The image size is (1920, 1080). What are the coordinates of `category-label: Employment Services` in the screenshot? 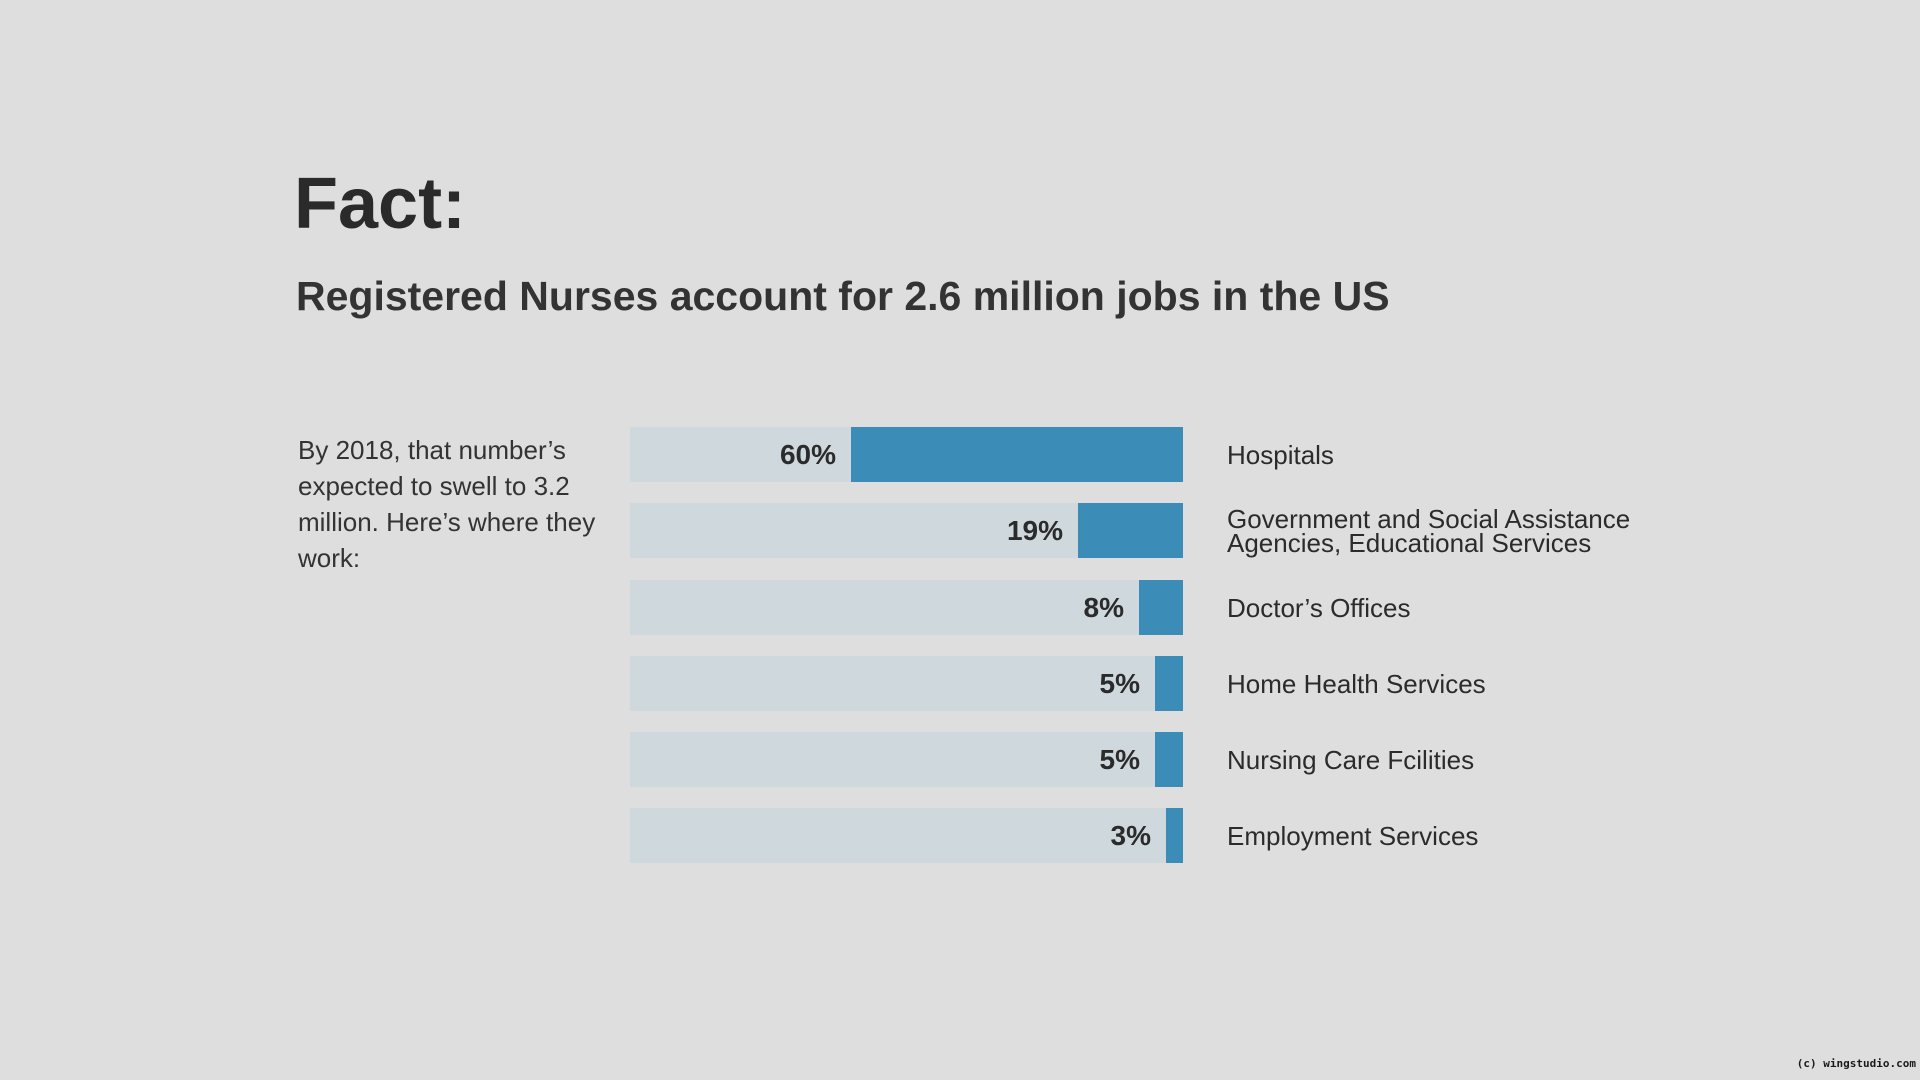 It's located at (1353, 835).